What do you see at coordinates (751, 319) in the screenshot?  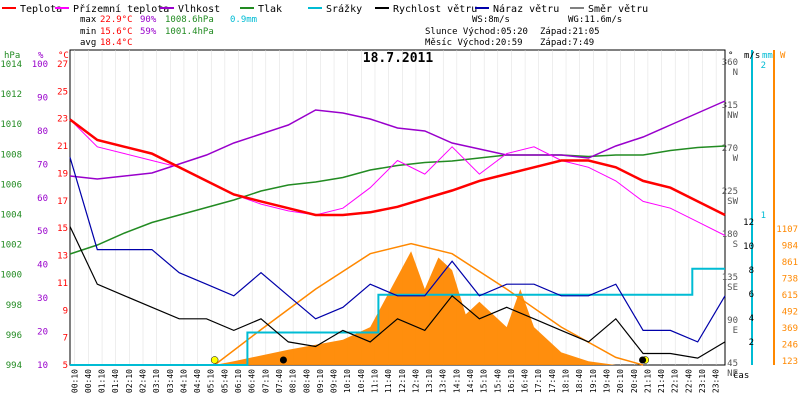 I see `ms-tick: 4` at bounding box center [751, 319].